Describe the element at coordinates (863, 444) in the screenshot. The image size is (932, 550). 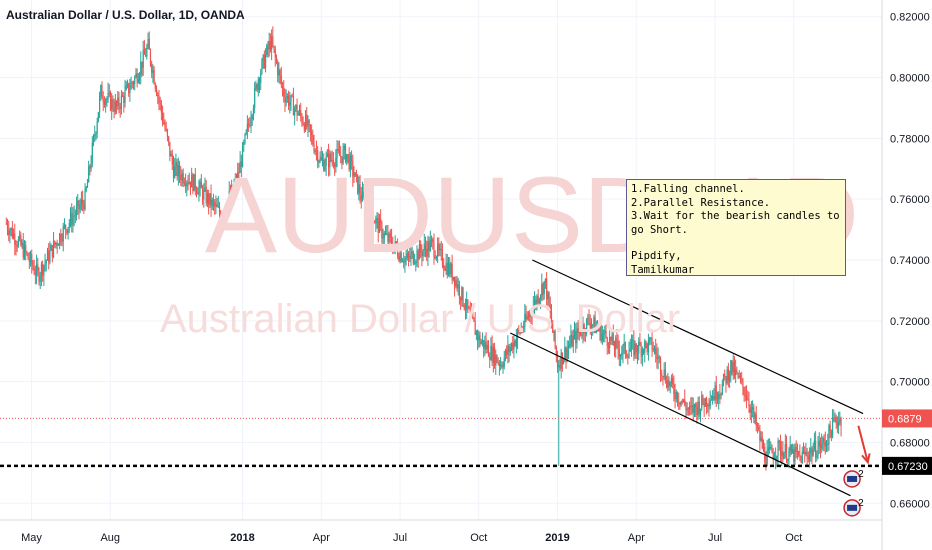
I see `projection-arrow` at that location.